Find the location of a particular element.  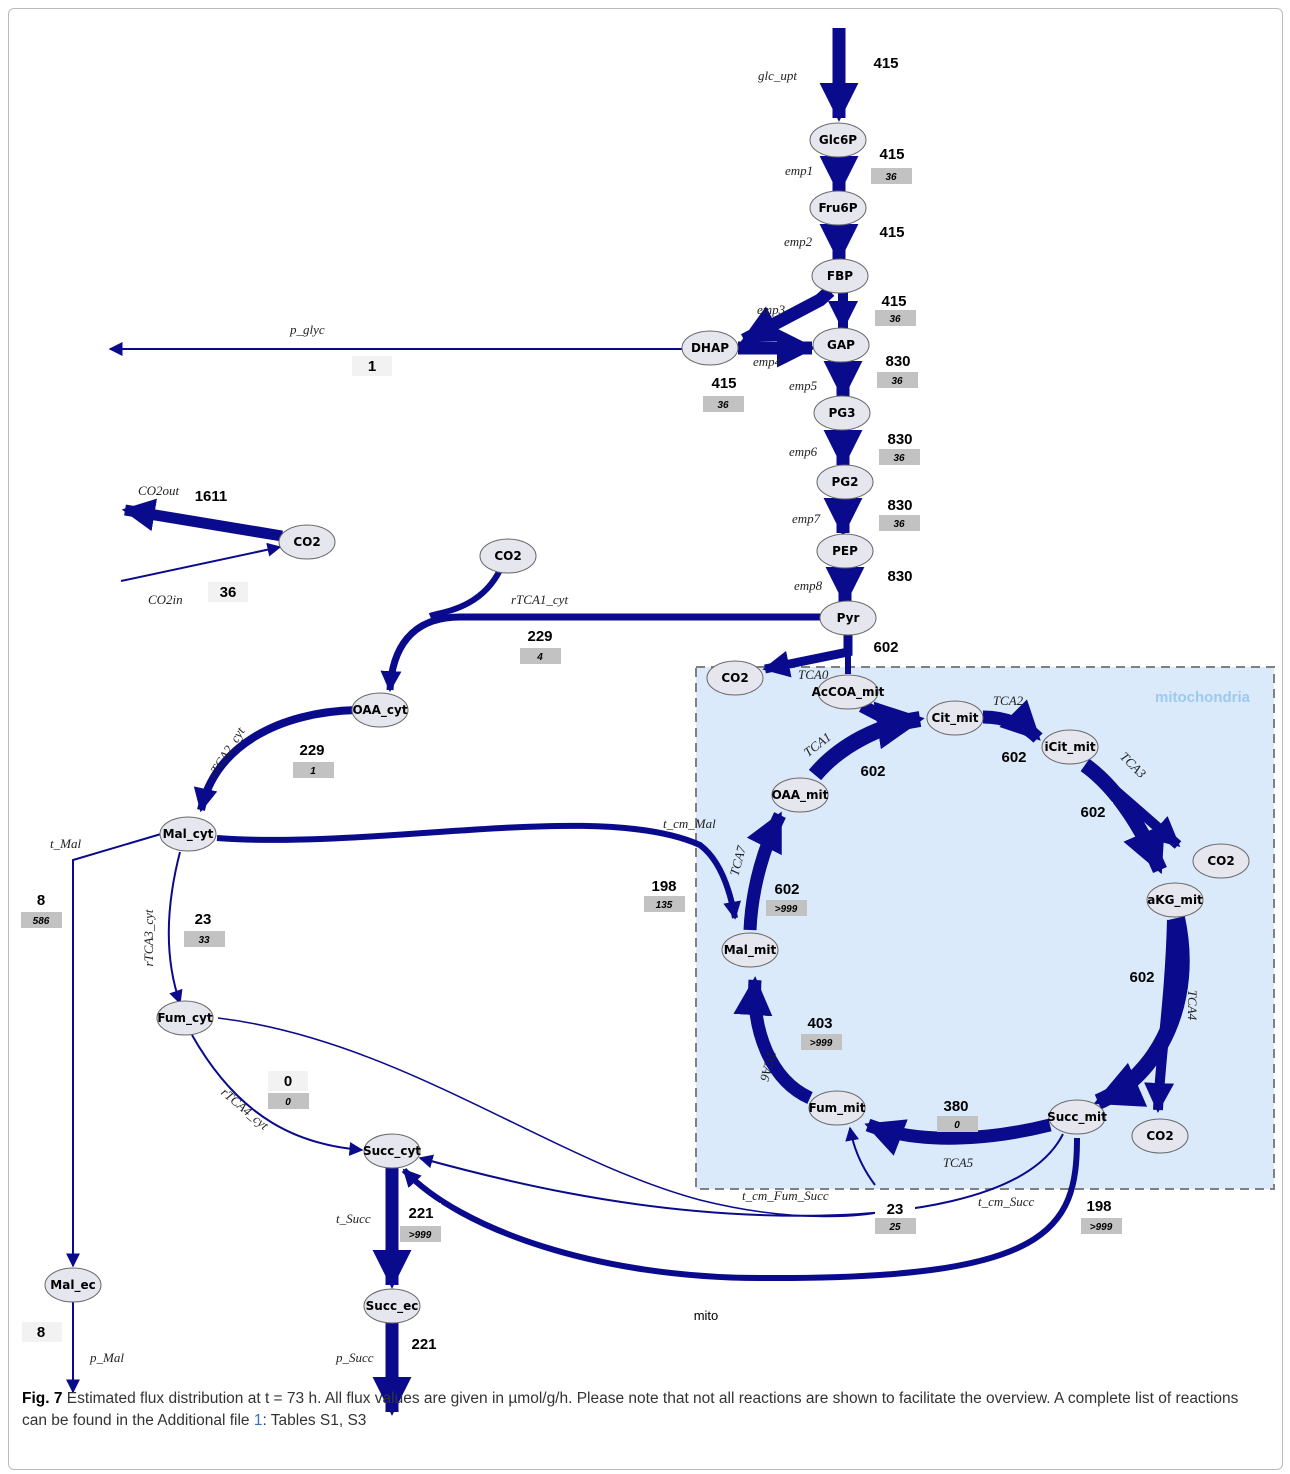

svg-text: 4 is located at coordinates (539, 657).